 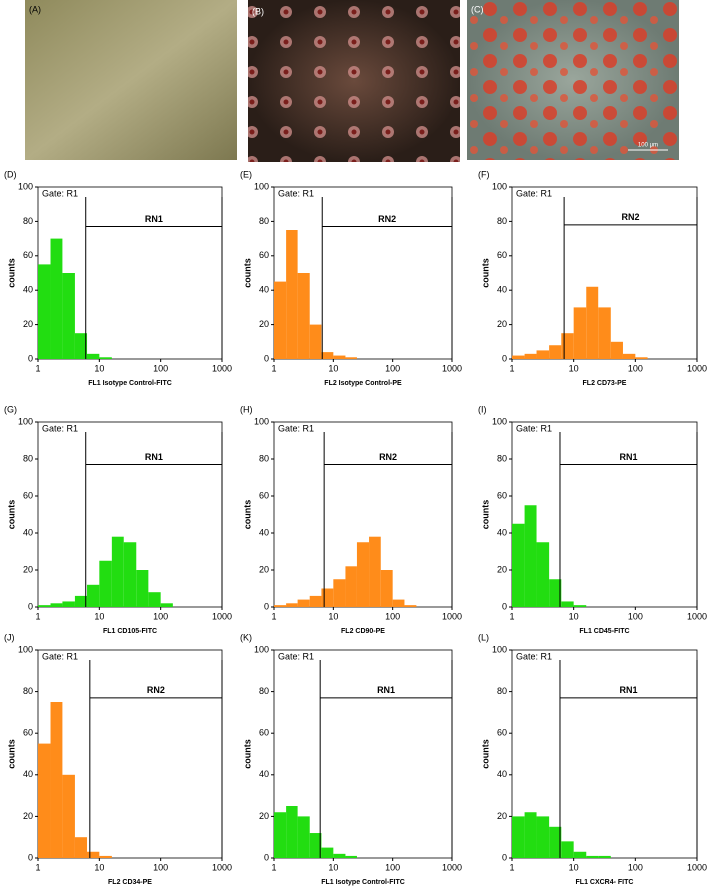 What do you see at coordinates (246, 174) in the screenshot?
I see `panel-label: (E)` at bounding box center [246, 174].